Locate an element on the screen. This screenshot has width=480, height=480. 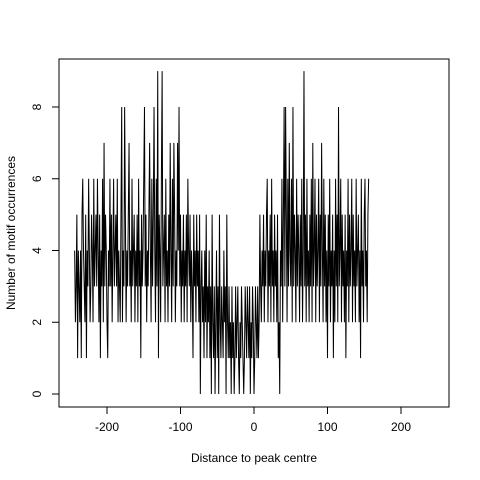
x-tick-label: 200 is located at coordinates (401, 427).